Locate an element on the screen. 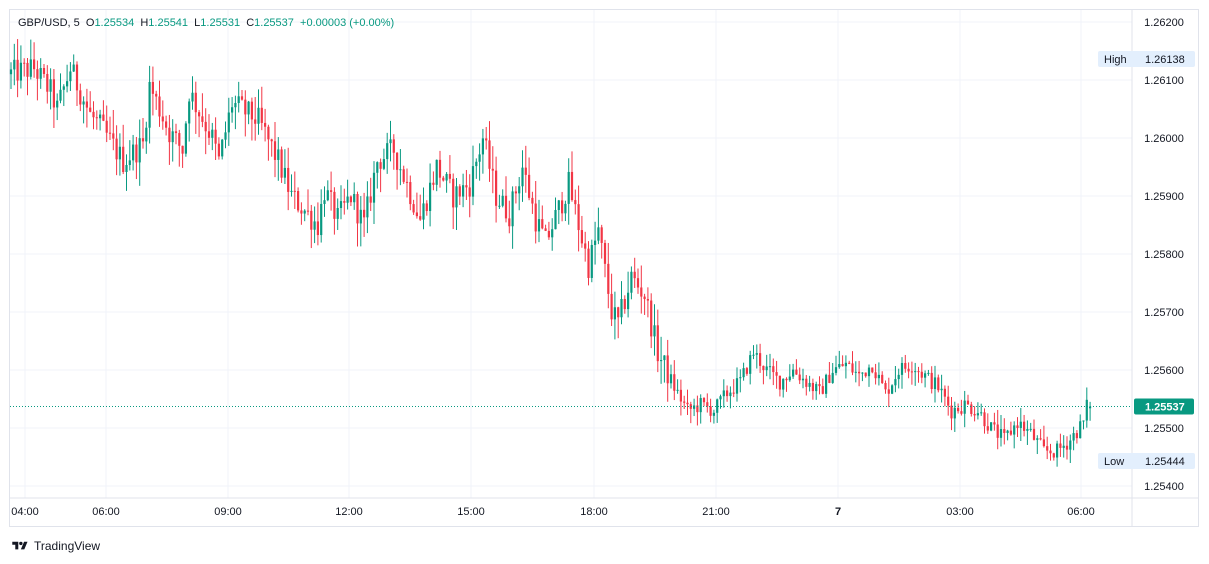  x-tick-label: 09:00 is located at coordinates (228, 512).